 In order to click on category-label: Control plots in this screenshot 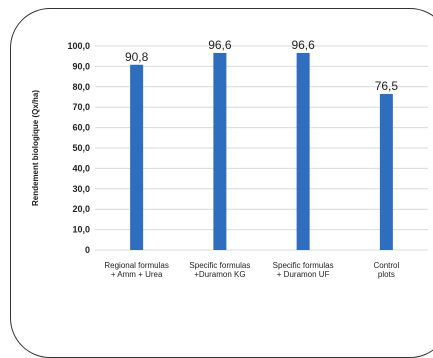, I will do `click(386, 270)`.